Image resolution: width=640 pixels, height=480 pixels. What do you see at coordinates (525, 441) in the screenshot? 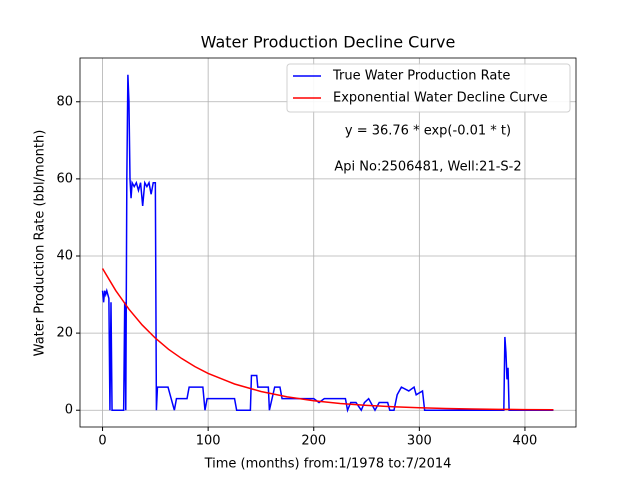
I see `x-tick-label: 400` at bounding box center [525, 441].